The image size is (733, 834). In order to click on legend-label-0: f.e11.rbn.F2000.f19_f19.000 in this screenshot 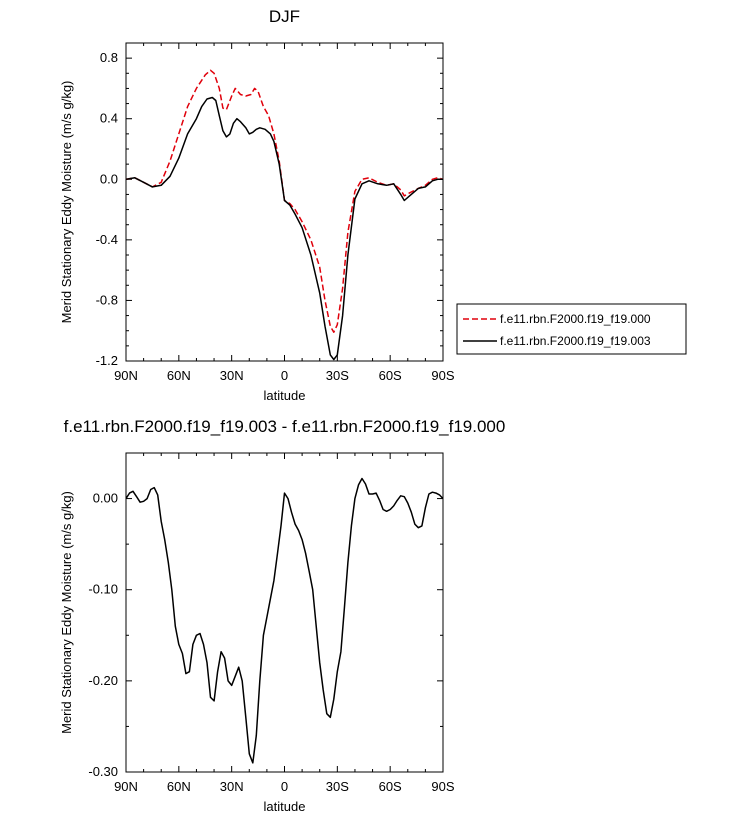, I will do `click(575, 319)`.